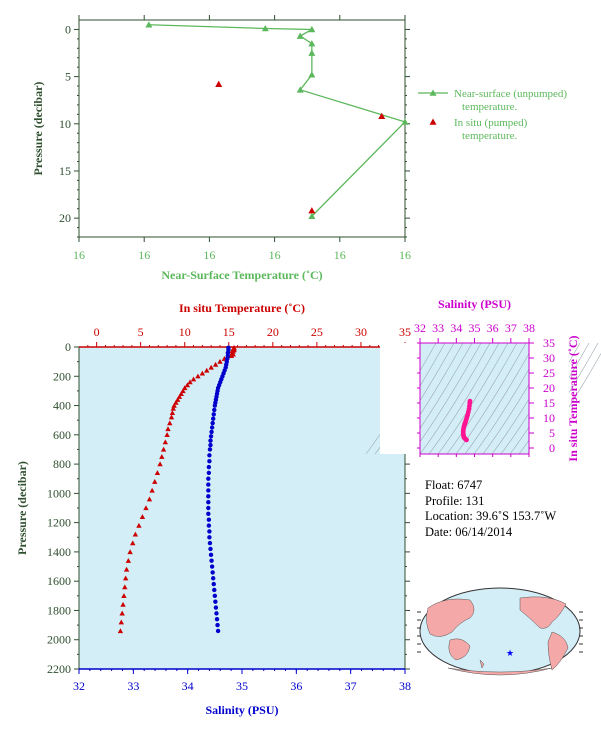 The height and width of the screenshot is (732, 601). Describe the element at coordinates (549, 358) in the screenshot. I see `ts-y-tick-label: 30` at that location.